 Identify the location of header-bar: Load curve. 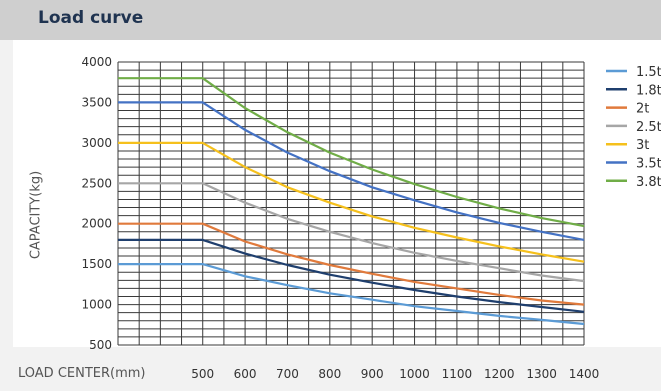
(330, 20).